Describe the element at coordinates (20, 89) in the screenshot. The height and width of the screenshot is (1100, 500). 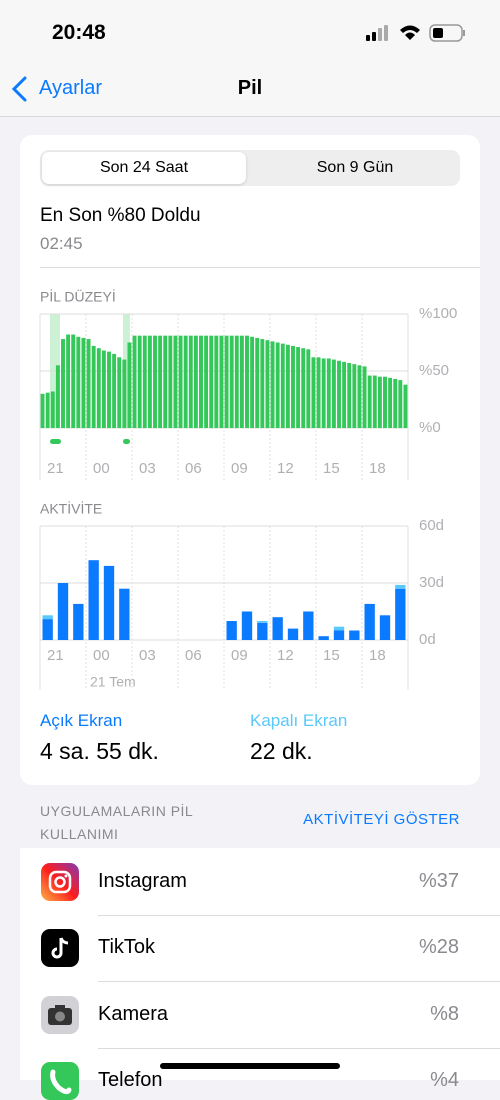
I see `back-chevron` at that location.